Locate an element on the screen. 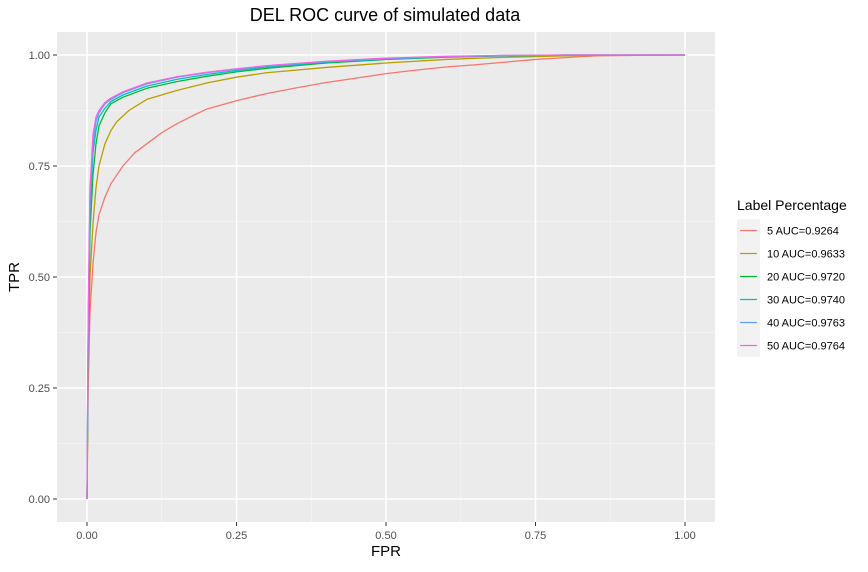  legend-label: 30 AUC=0.9740 is located at coordinates (806, 301).